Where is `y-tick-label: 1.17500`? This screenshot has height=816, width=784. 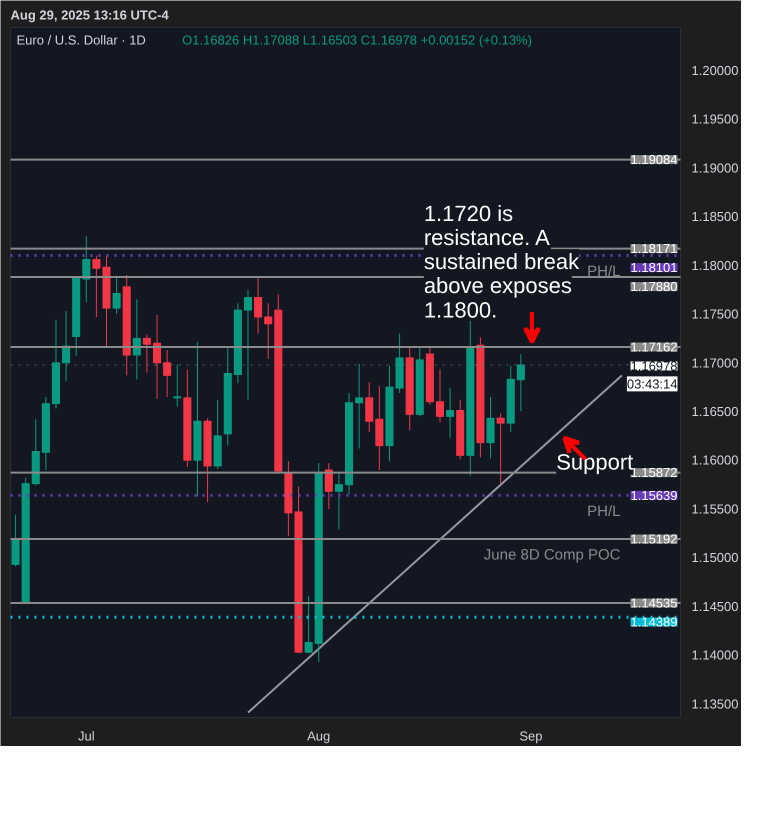 y-tick-label: 1.17500 is located at coordinates (715, 314).